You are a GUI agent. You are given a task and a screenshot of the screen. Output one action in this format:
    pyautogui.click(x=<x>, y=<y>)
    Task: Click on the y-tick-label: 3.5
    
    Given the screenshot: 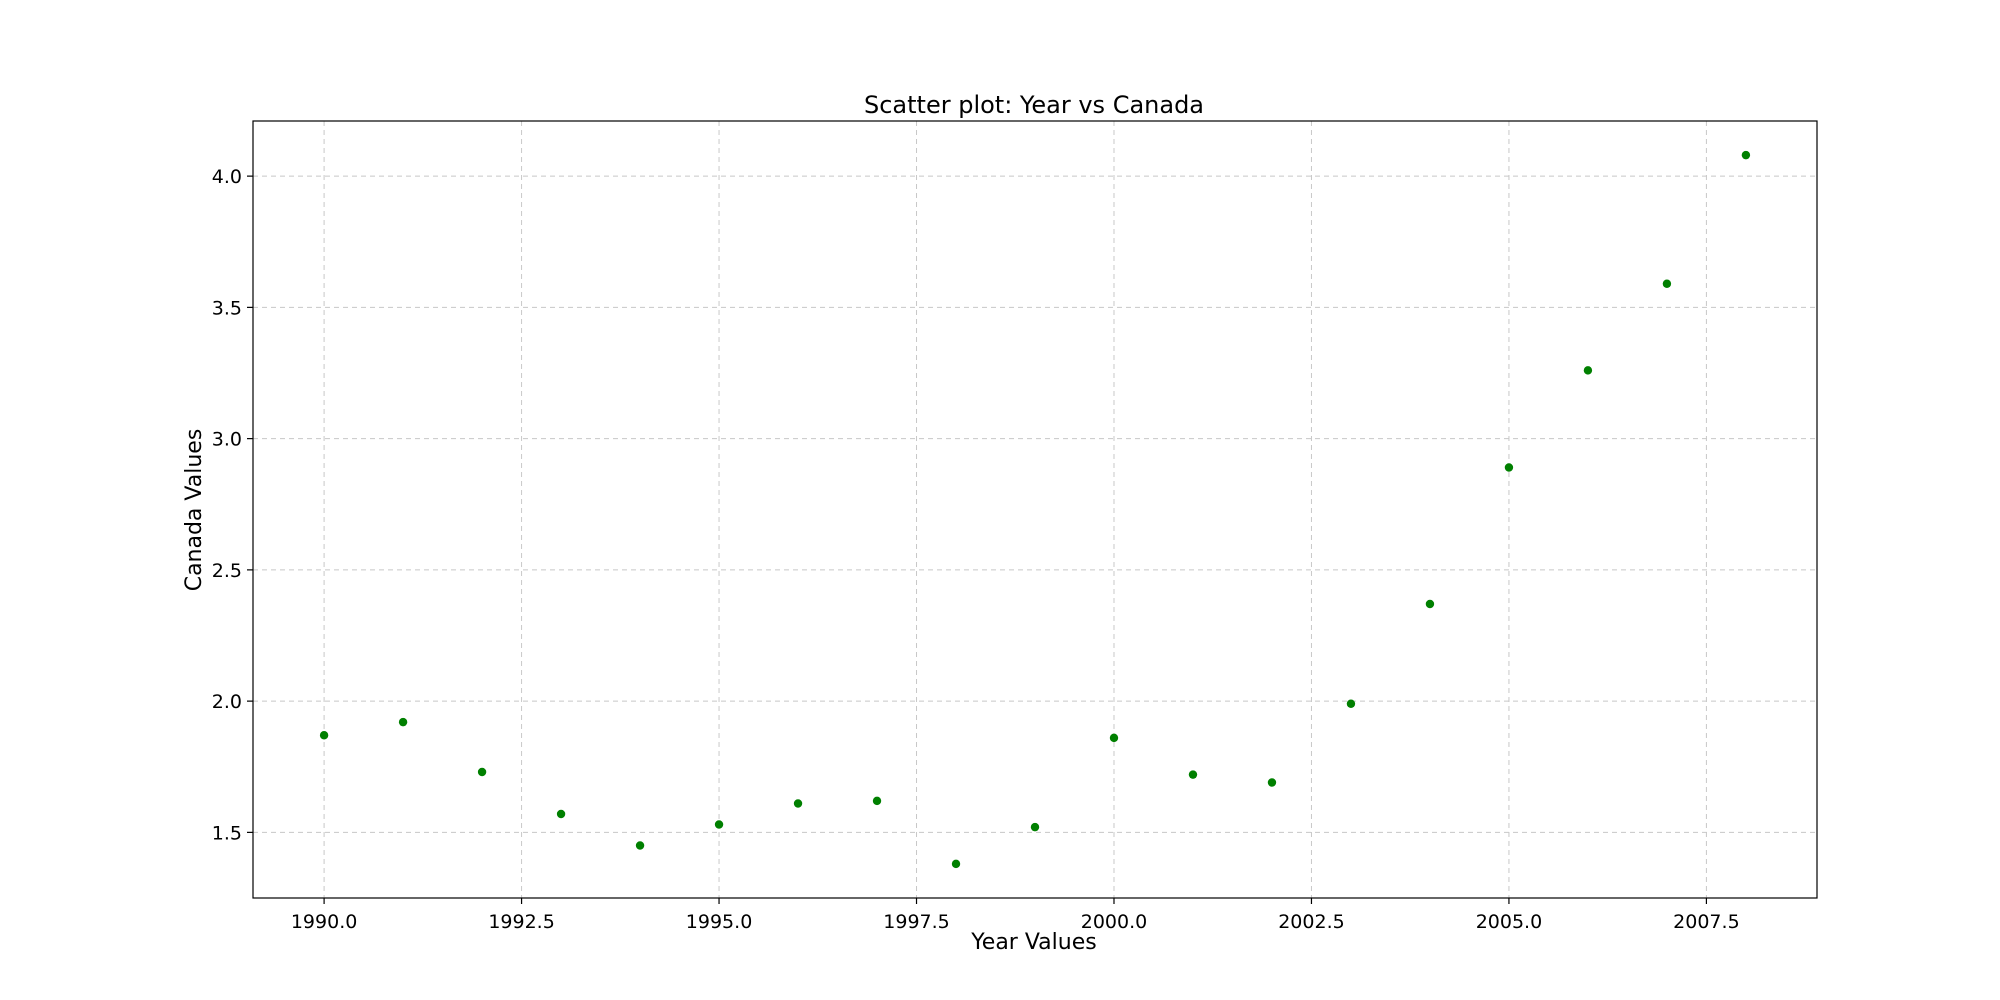 What is the action you would take?
    pyautogui.click(x=227, y=308)
    